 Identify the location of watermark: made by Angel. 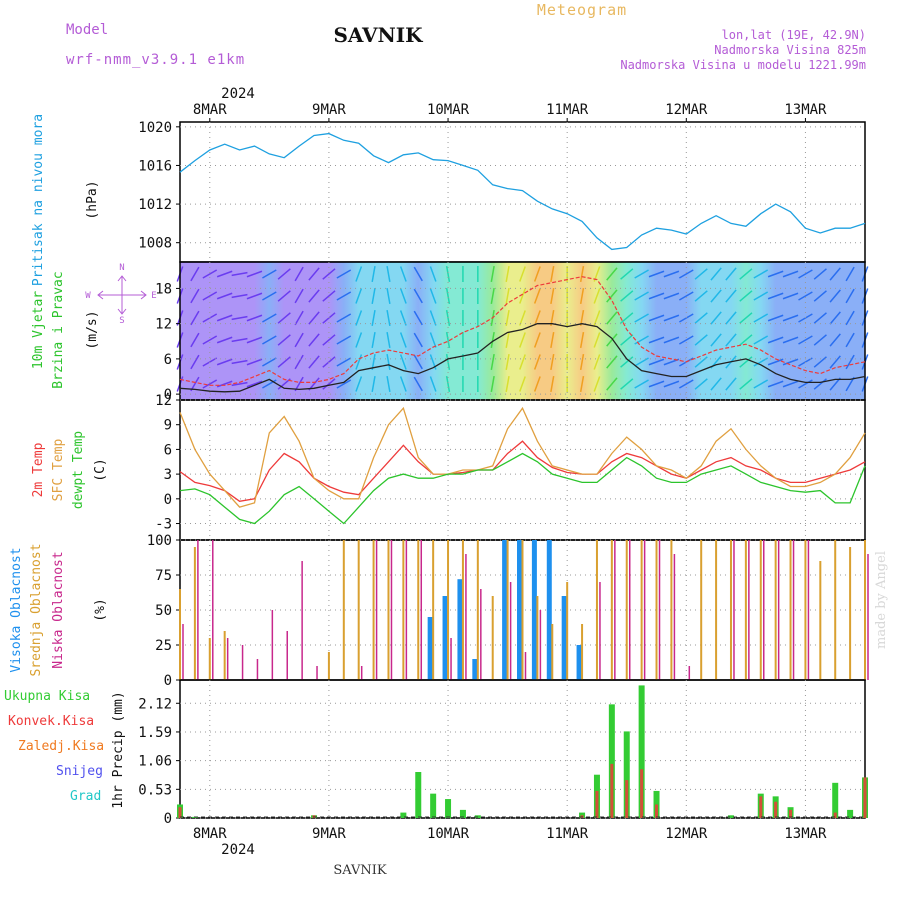
(881, 600).